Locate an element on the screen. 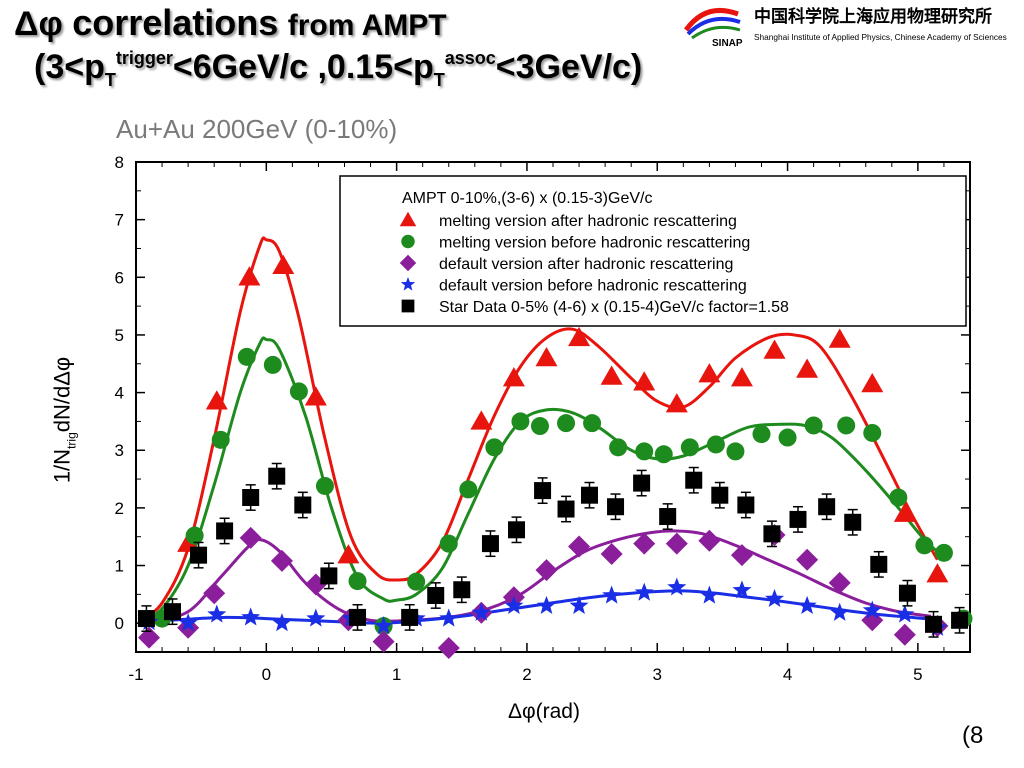  legend-marker-circle is located at coordinates (408, 241).